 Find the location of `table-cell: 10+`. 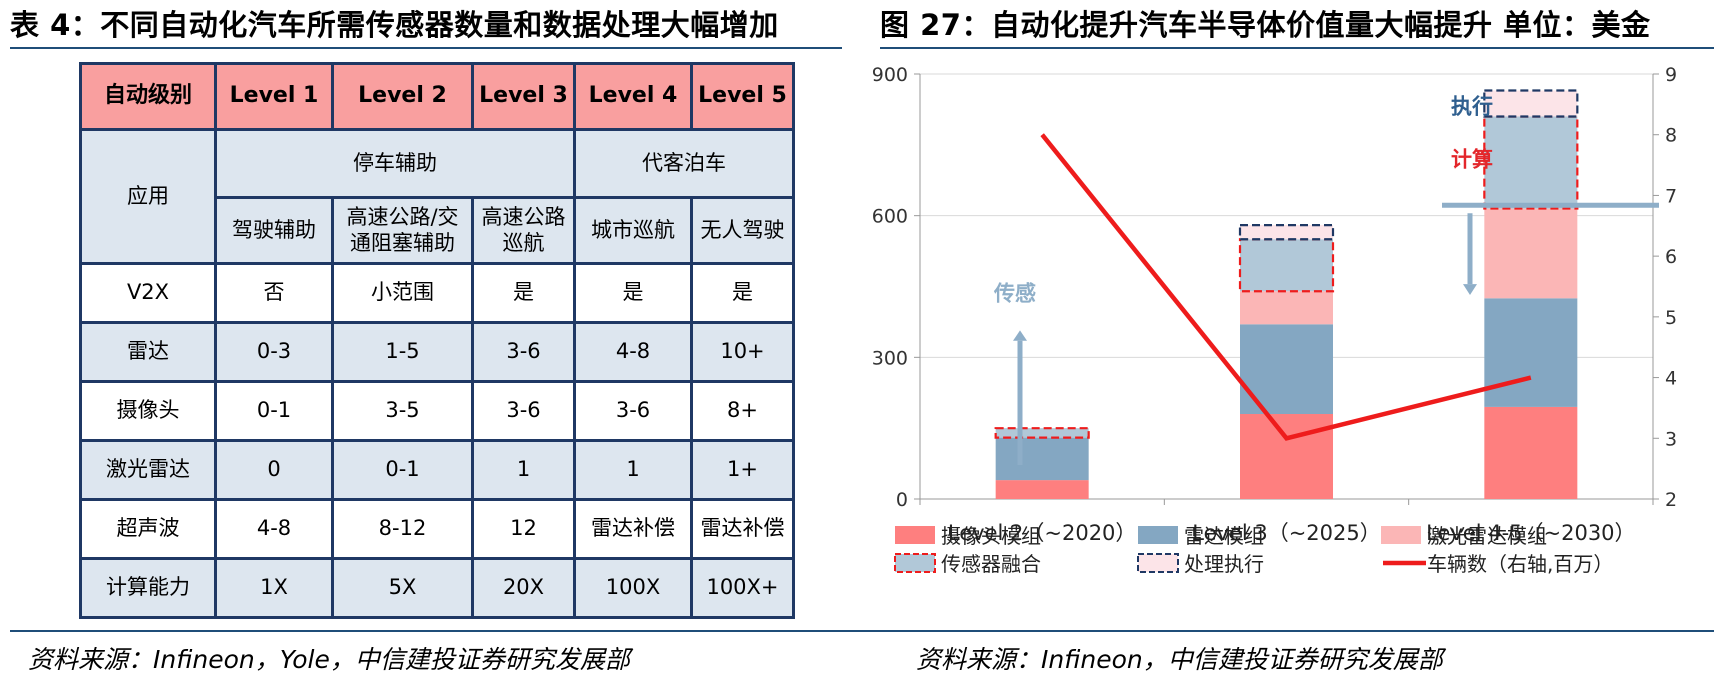

table-cell: 10+ is located at coordinates (742, 352).